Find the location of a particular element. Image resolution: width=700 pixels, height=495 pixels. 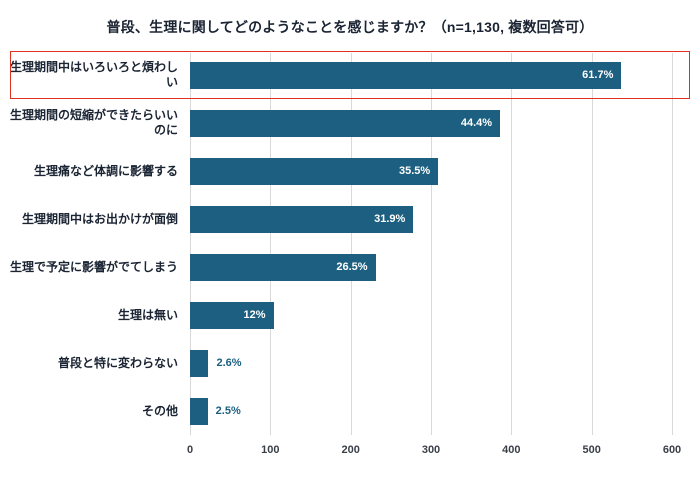

category-label: 生理期間中はいろいろと煩わしい is located at coordinates (94, 74).